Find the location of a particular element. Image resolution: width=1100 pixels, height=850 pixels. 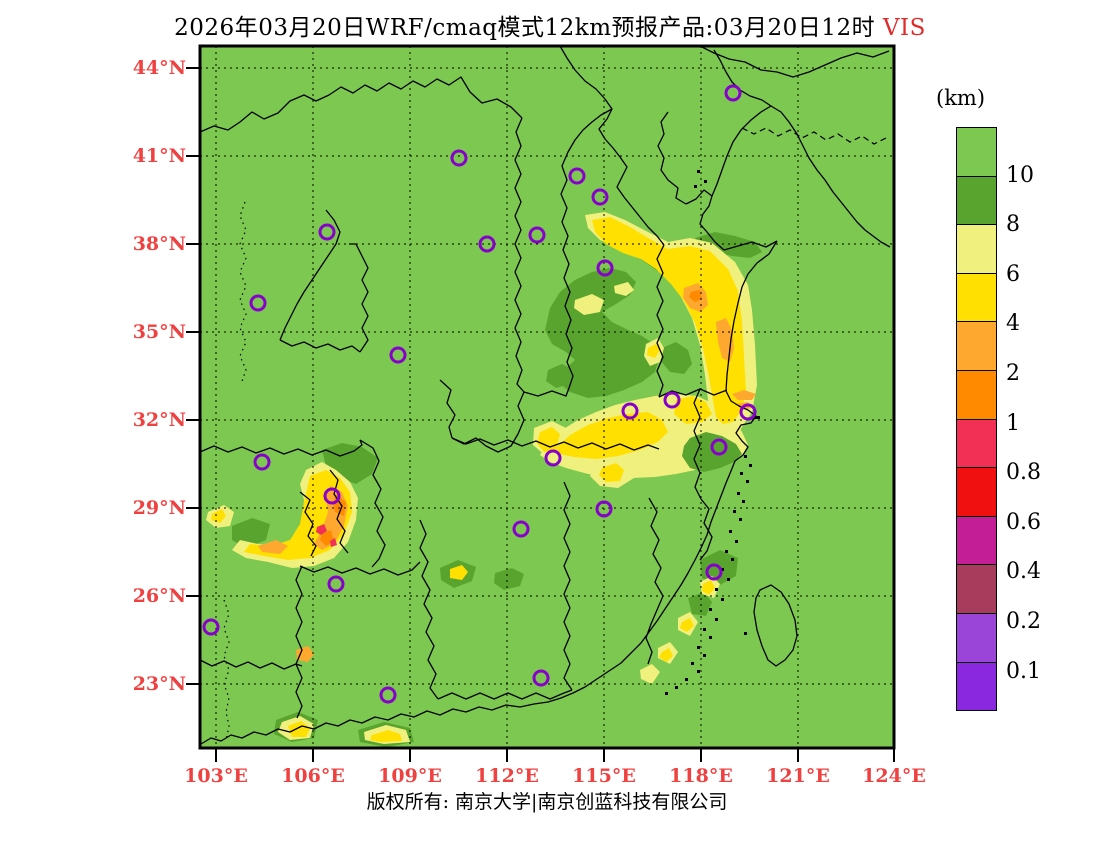

border-zhejiang-west is located at coordinates (706, 529).